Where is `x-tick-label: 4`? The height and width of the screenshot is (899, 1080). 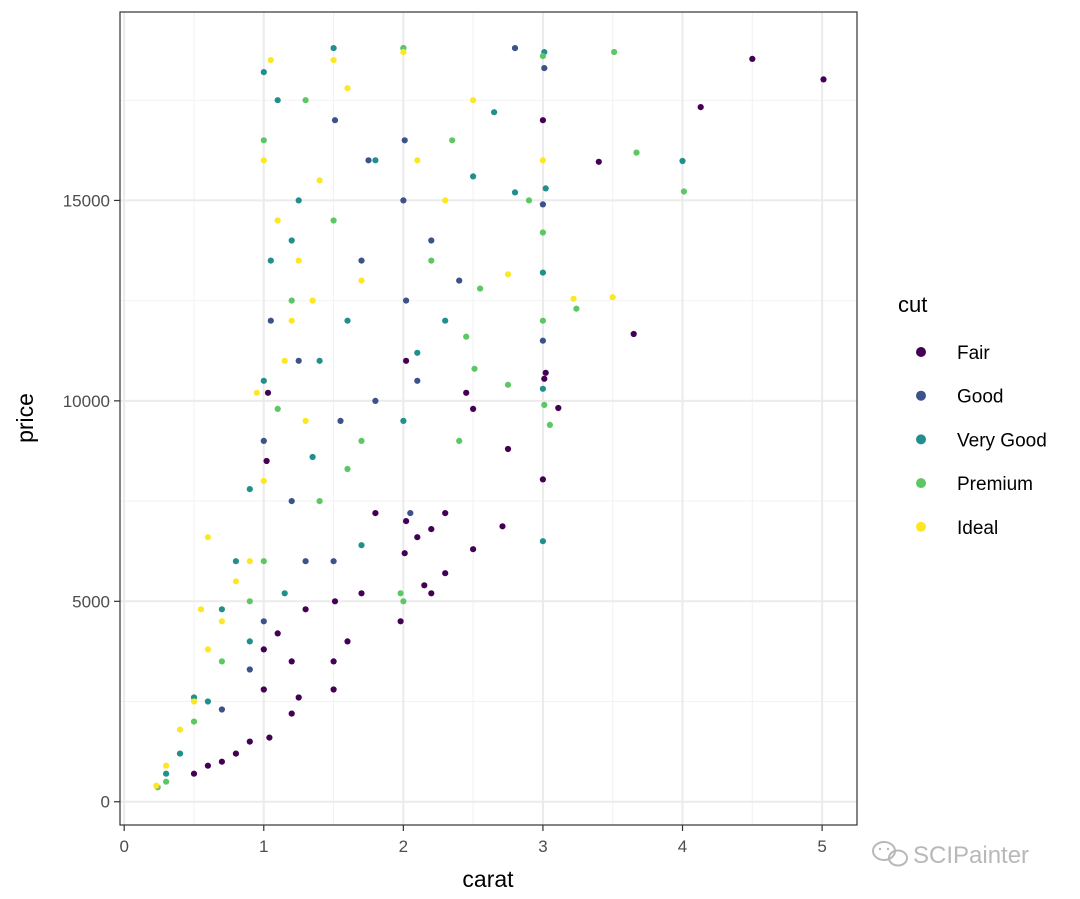
x-tick-label: 4 is located at coordinates (682, 846).